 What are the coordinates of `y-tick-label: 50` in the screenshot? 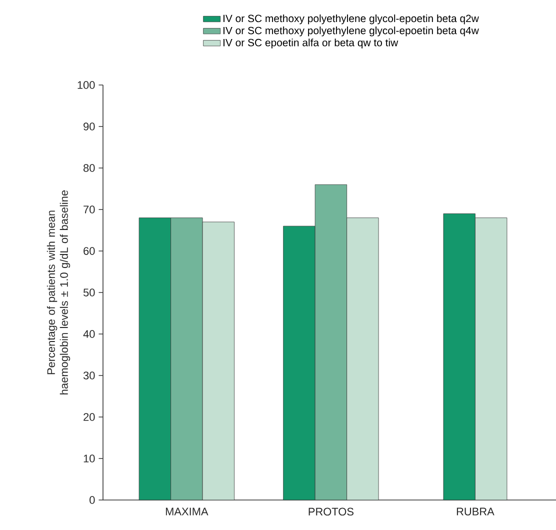 It's located at (89, 292).